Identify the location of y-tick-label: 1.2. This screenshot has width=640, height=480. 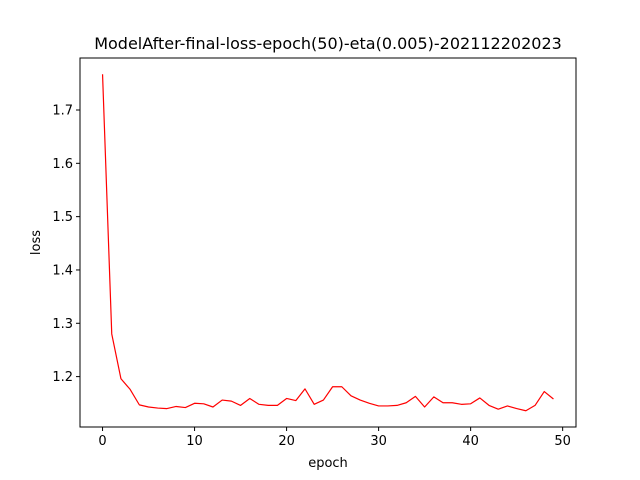
(62, 377).